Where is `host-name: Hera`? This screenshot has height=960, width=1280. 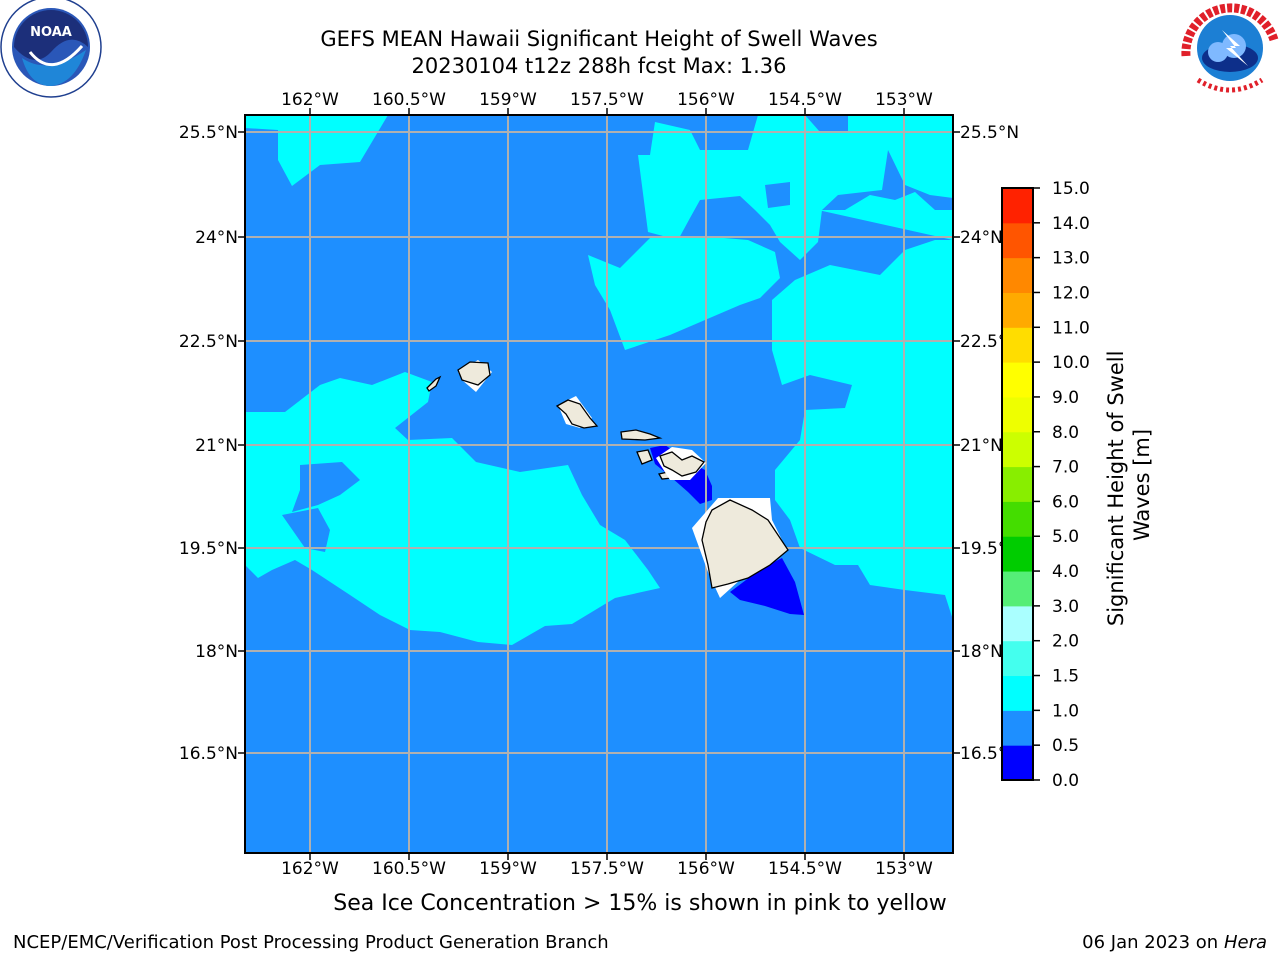
host-name: Hera is located at coordinates (1245, 942).